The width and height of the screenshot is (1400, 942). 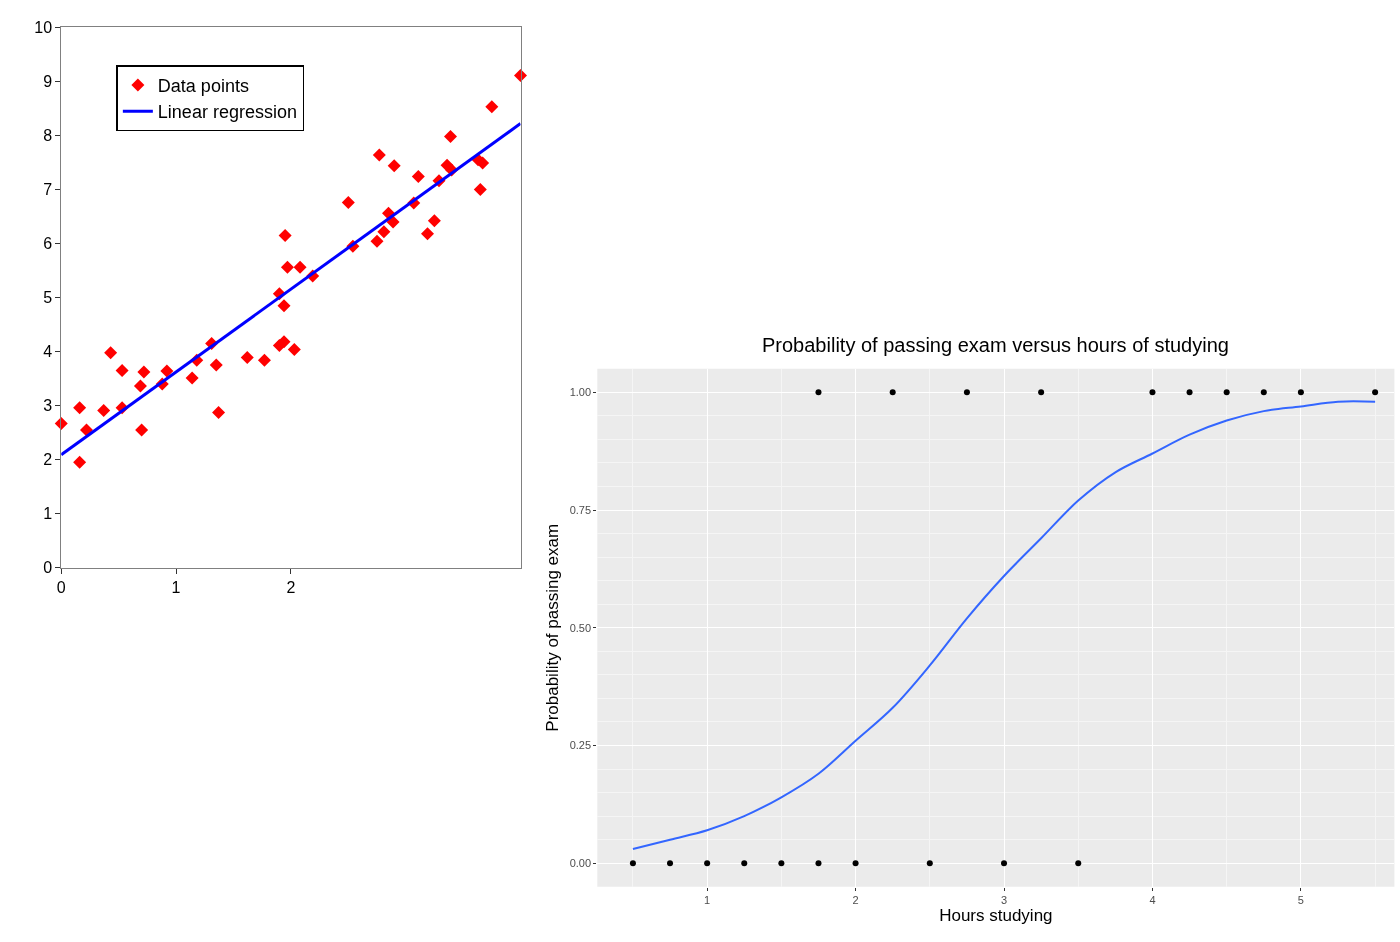 I want to click on y-tick-label: 1, so click(x=48, y=514).